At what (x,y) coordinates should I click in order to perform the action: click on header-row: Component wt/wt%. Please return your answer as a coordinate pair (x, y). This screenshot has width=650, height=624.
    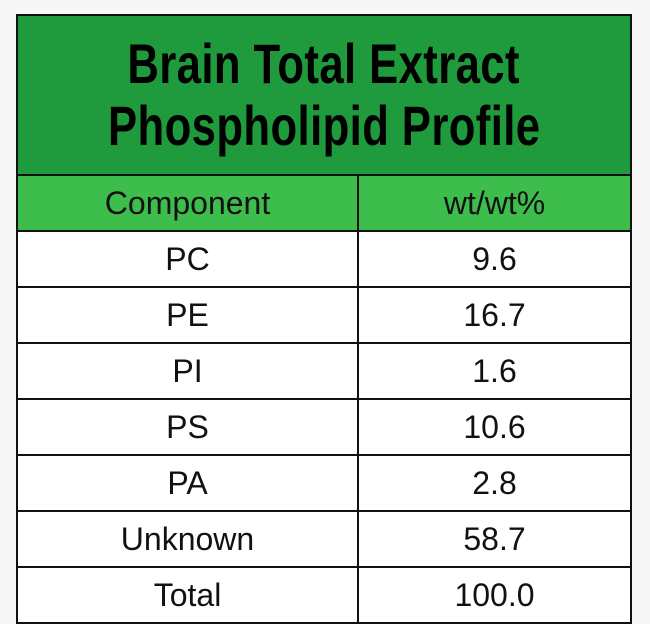
    Looking at the image, I should click on (324, 204).